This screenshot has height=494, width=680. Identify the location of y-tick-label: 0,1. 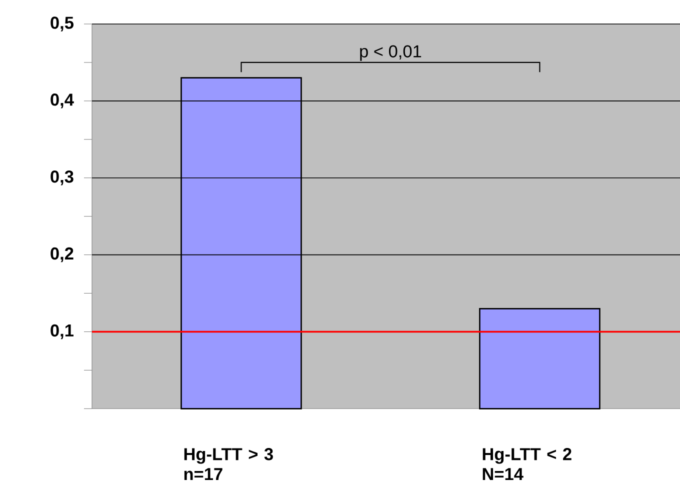
(62, 332).